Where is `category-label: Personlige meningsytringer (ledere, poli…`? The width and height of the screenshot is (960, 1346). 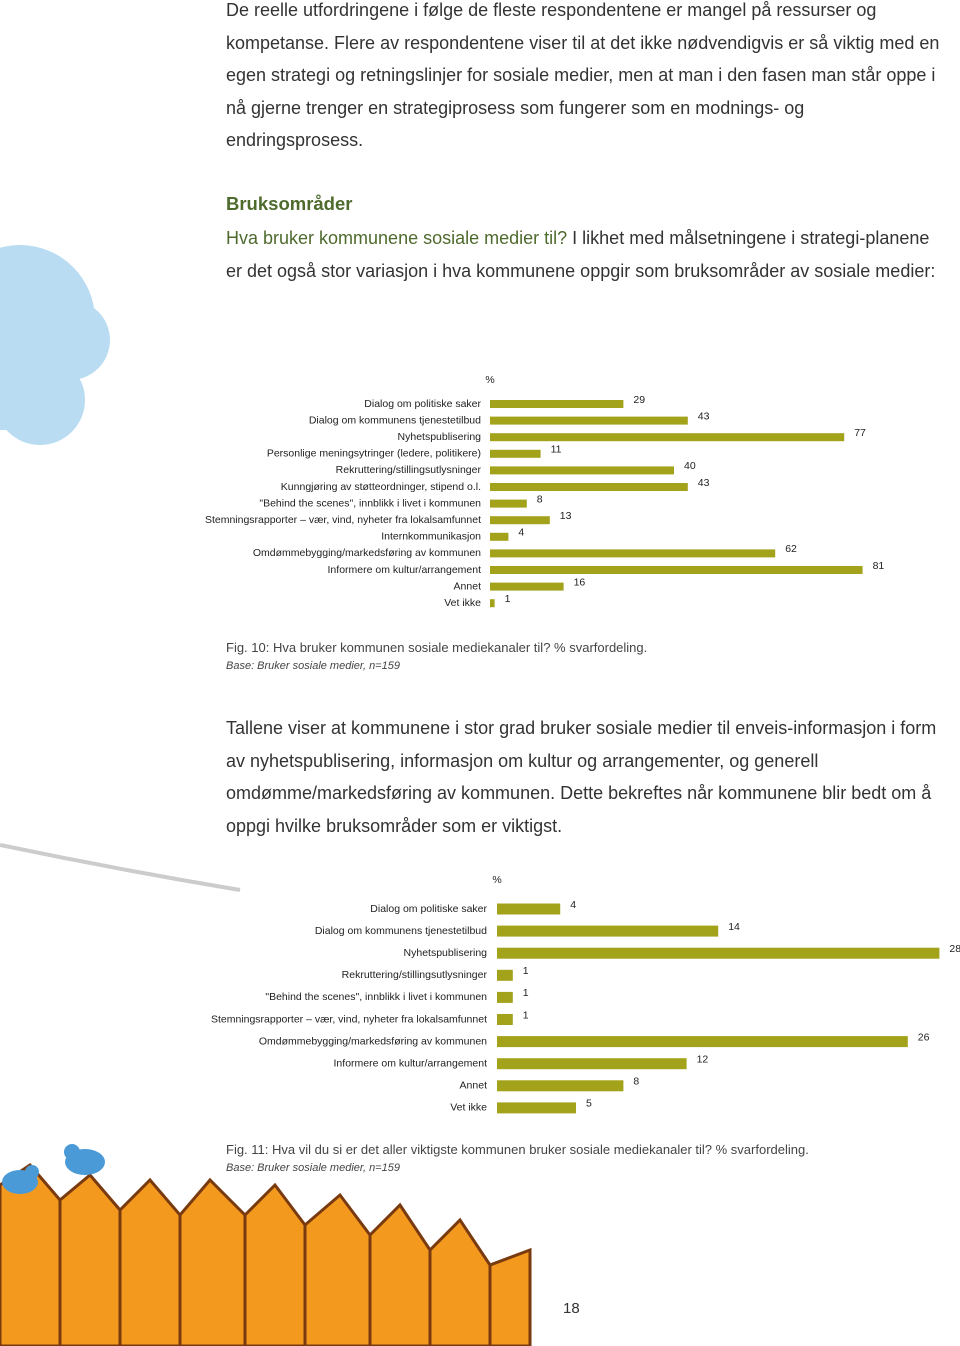 category-label: Personlige meningsytringer (ledere, poli… is located at coordinates (374, 454).